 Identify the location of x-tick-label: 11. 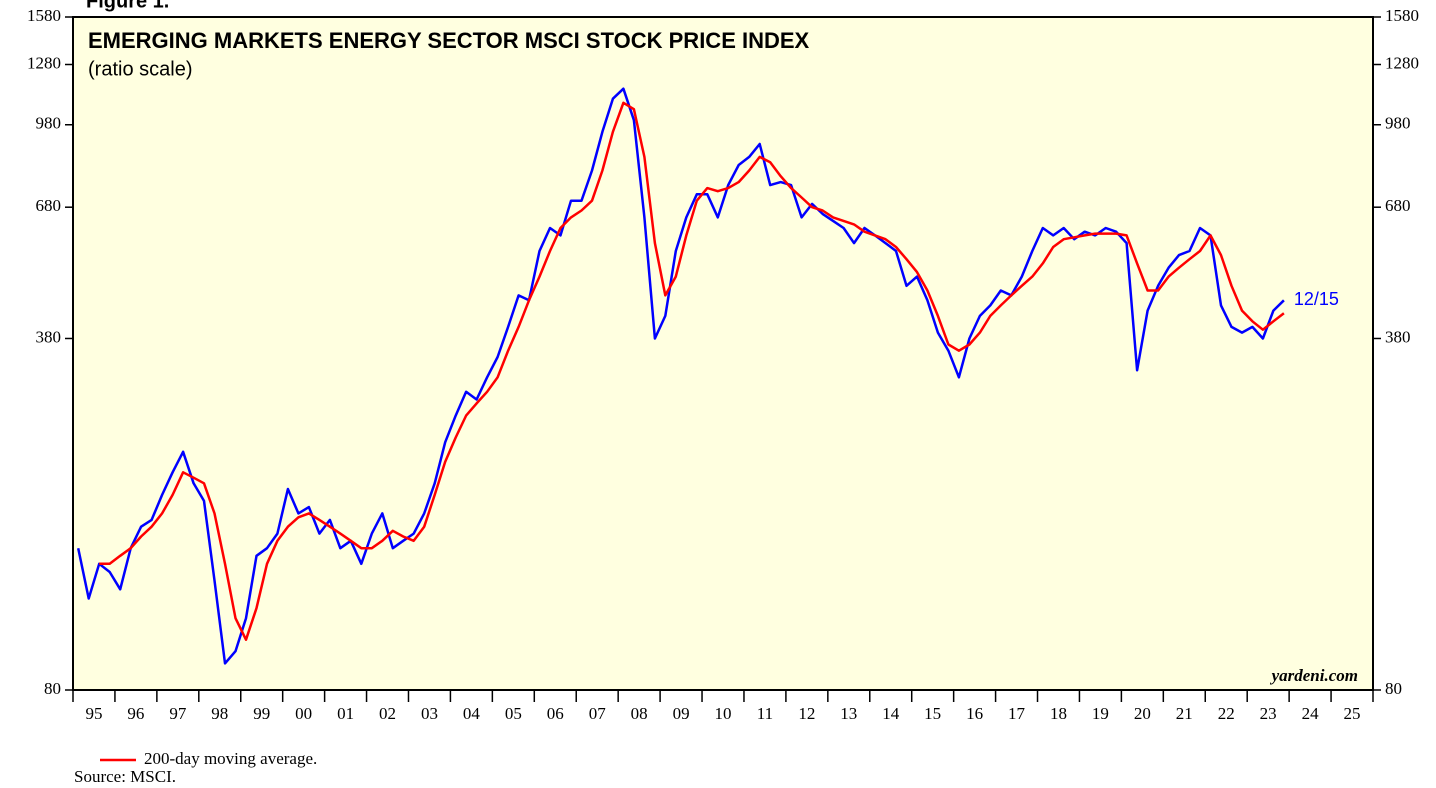
(765, 713).